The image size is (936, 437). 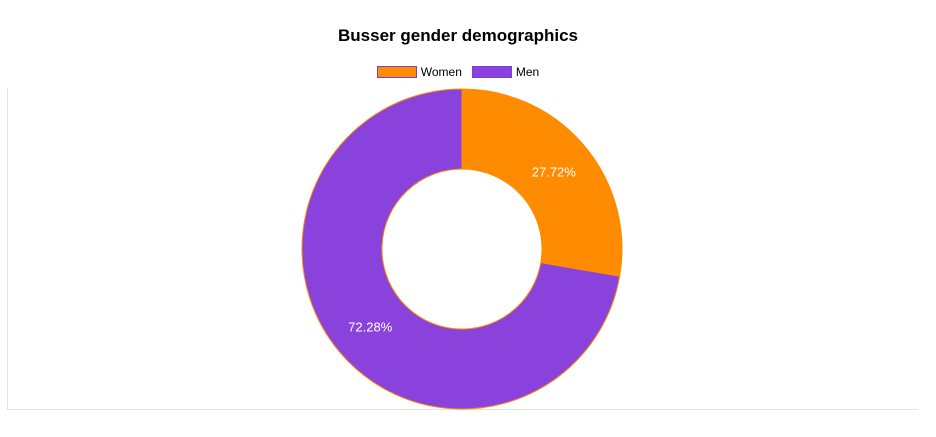 I want to click on chart-legend: Women Men, so click(x=458, y=72).